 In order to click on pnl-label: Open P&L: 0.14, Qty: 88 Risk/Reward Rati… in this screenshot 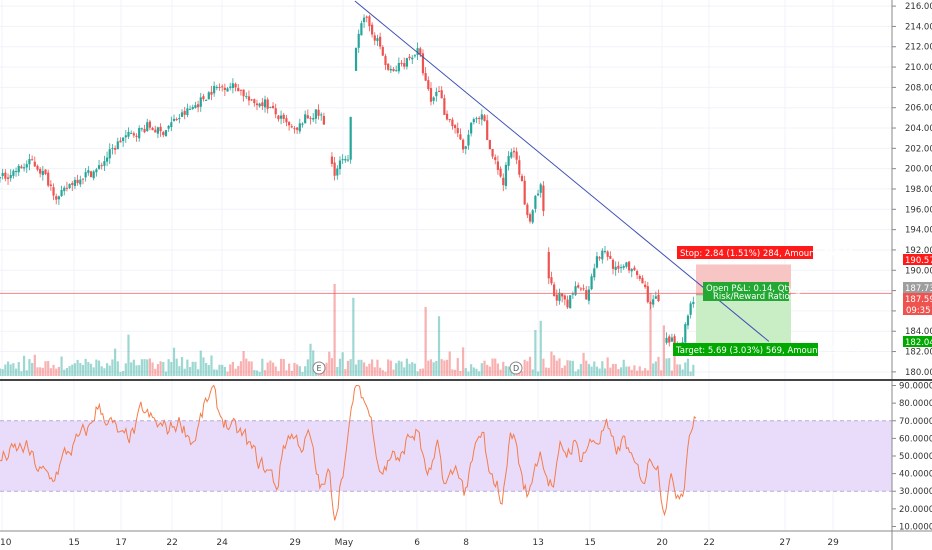, I will do `click(756, 292)`.